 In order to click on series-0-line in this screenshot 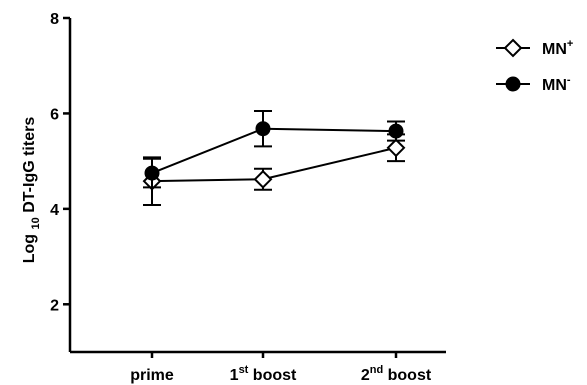, I will do `click(274, 164)`.